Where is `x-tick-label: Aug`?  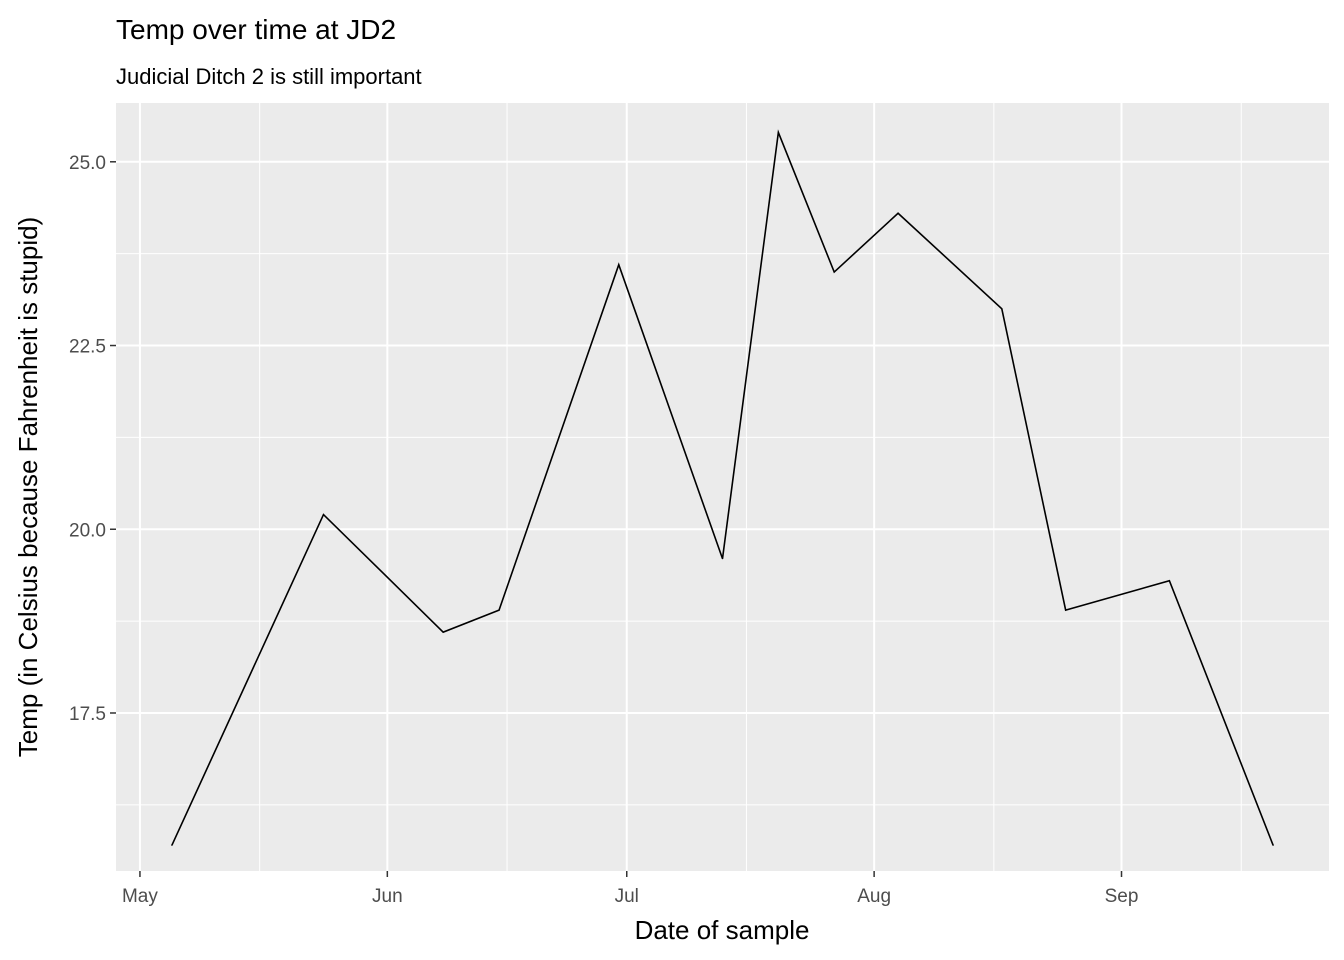
x-tick-label: Aug is located at coordinates (874, 896).